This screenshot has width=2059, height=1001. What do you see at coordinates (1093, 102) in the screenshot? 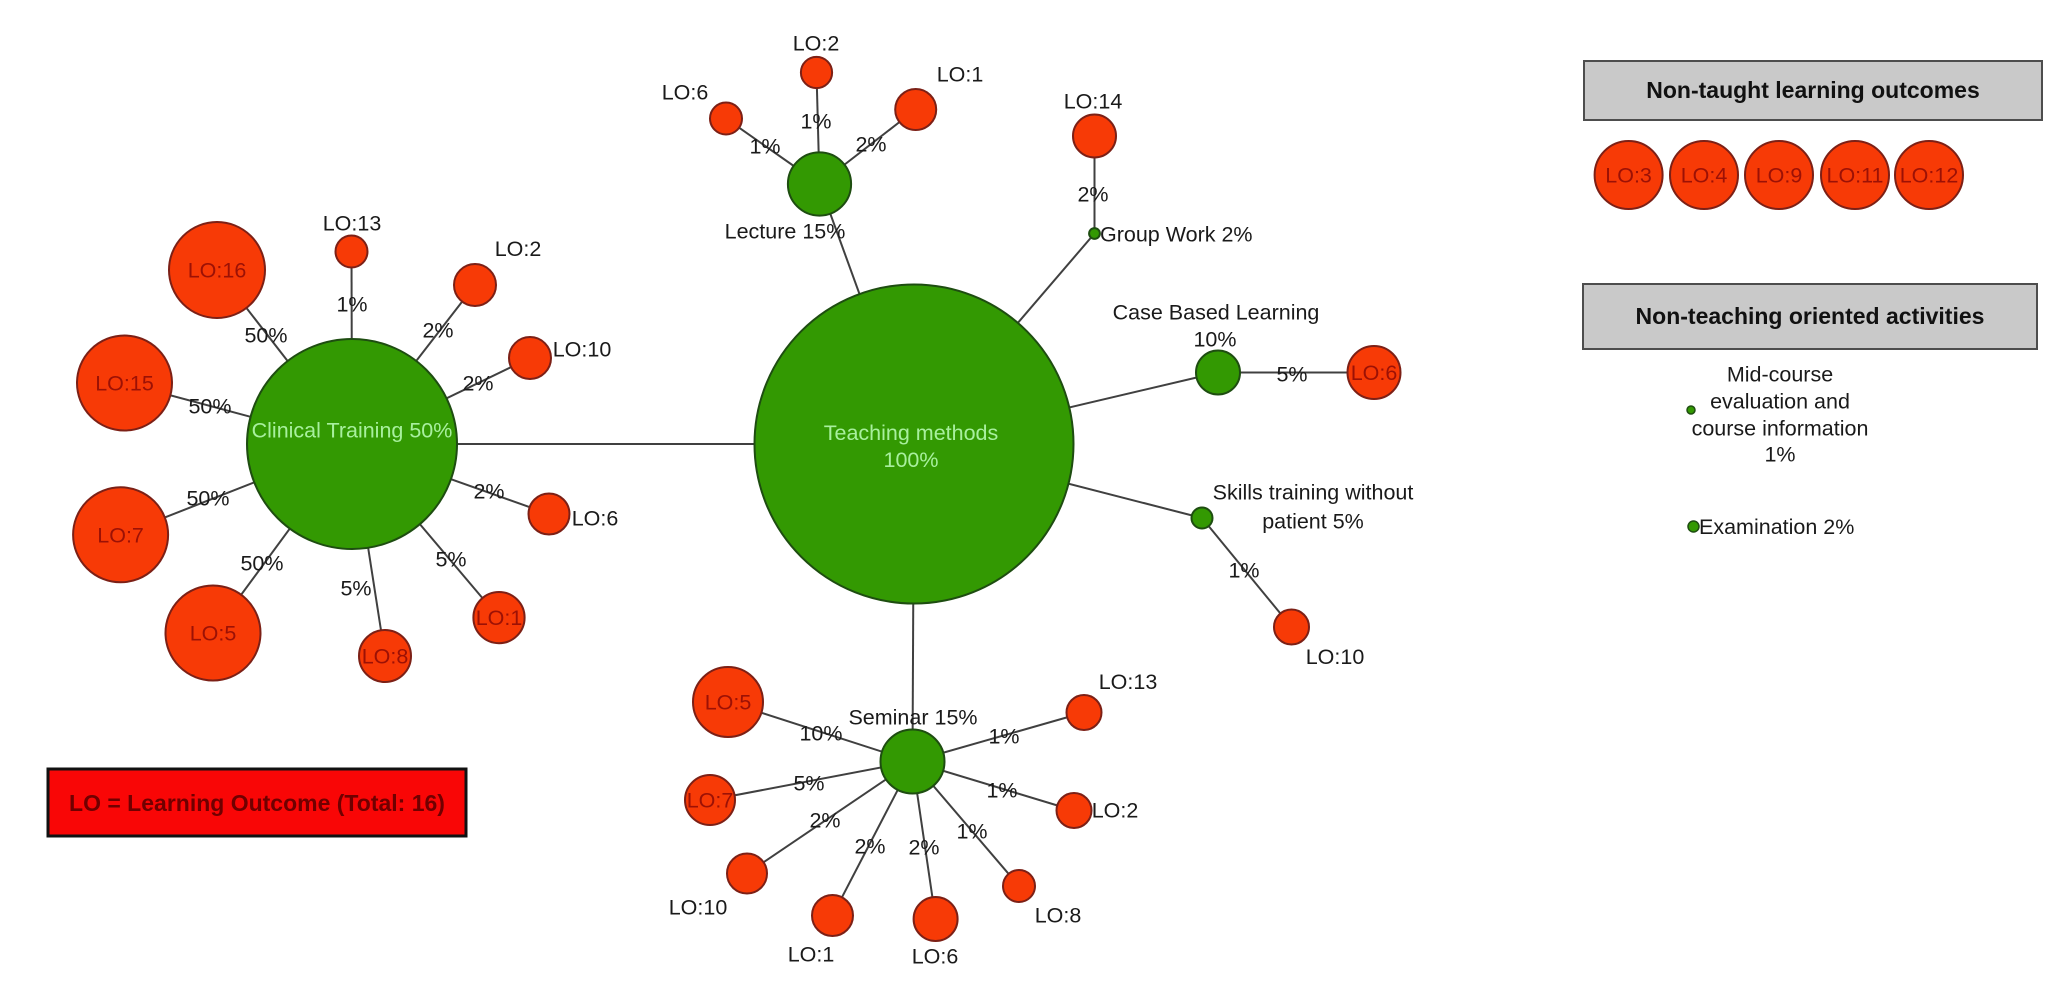
I see `svg-text: LO:14` at bounding box center [1093, 102].